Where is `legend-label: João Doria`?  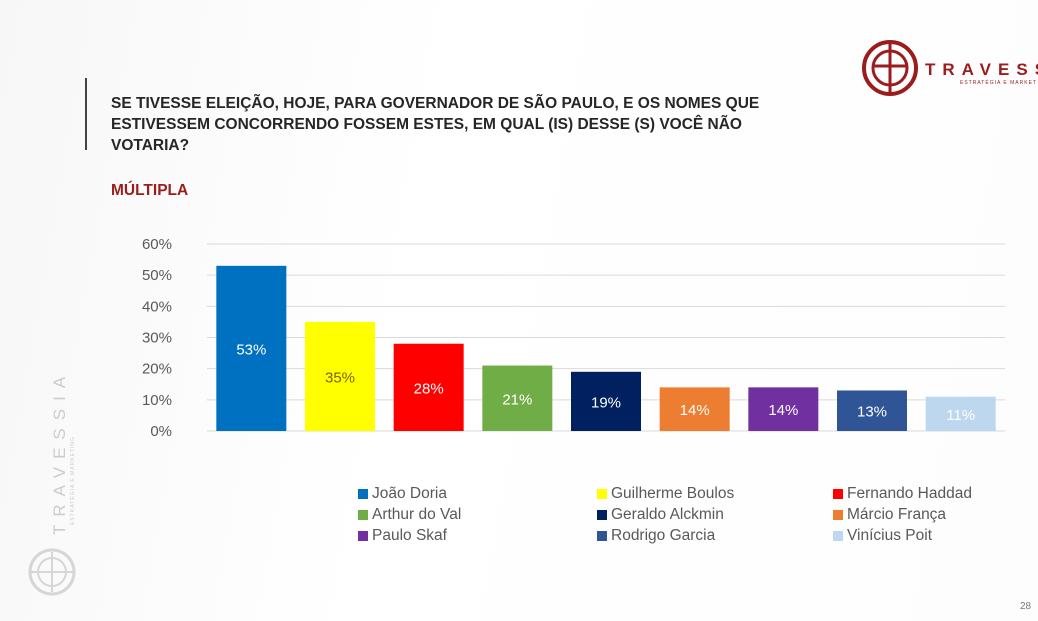 legend-label: João Doria is located at coordinates (409, 493).